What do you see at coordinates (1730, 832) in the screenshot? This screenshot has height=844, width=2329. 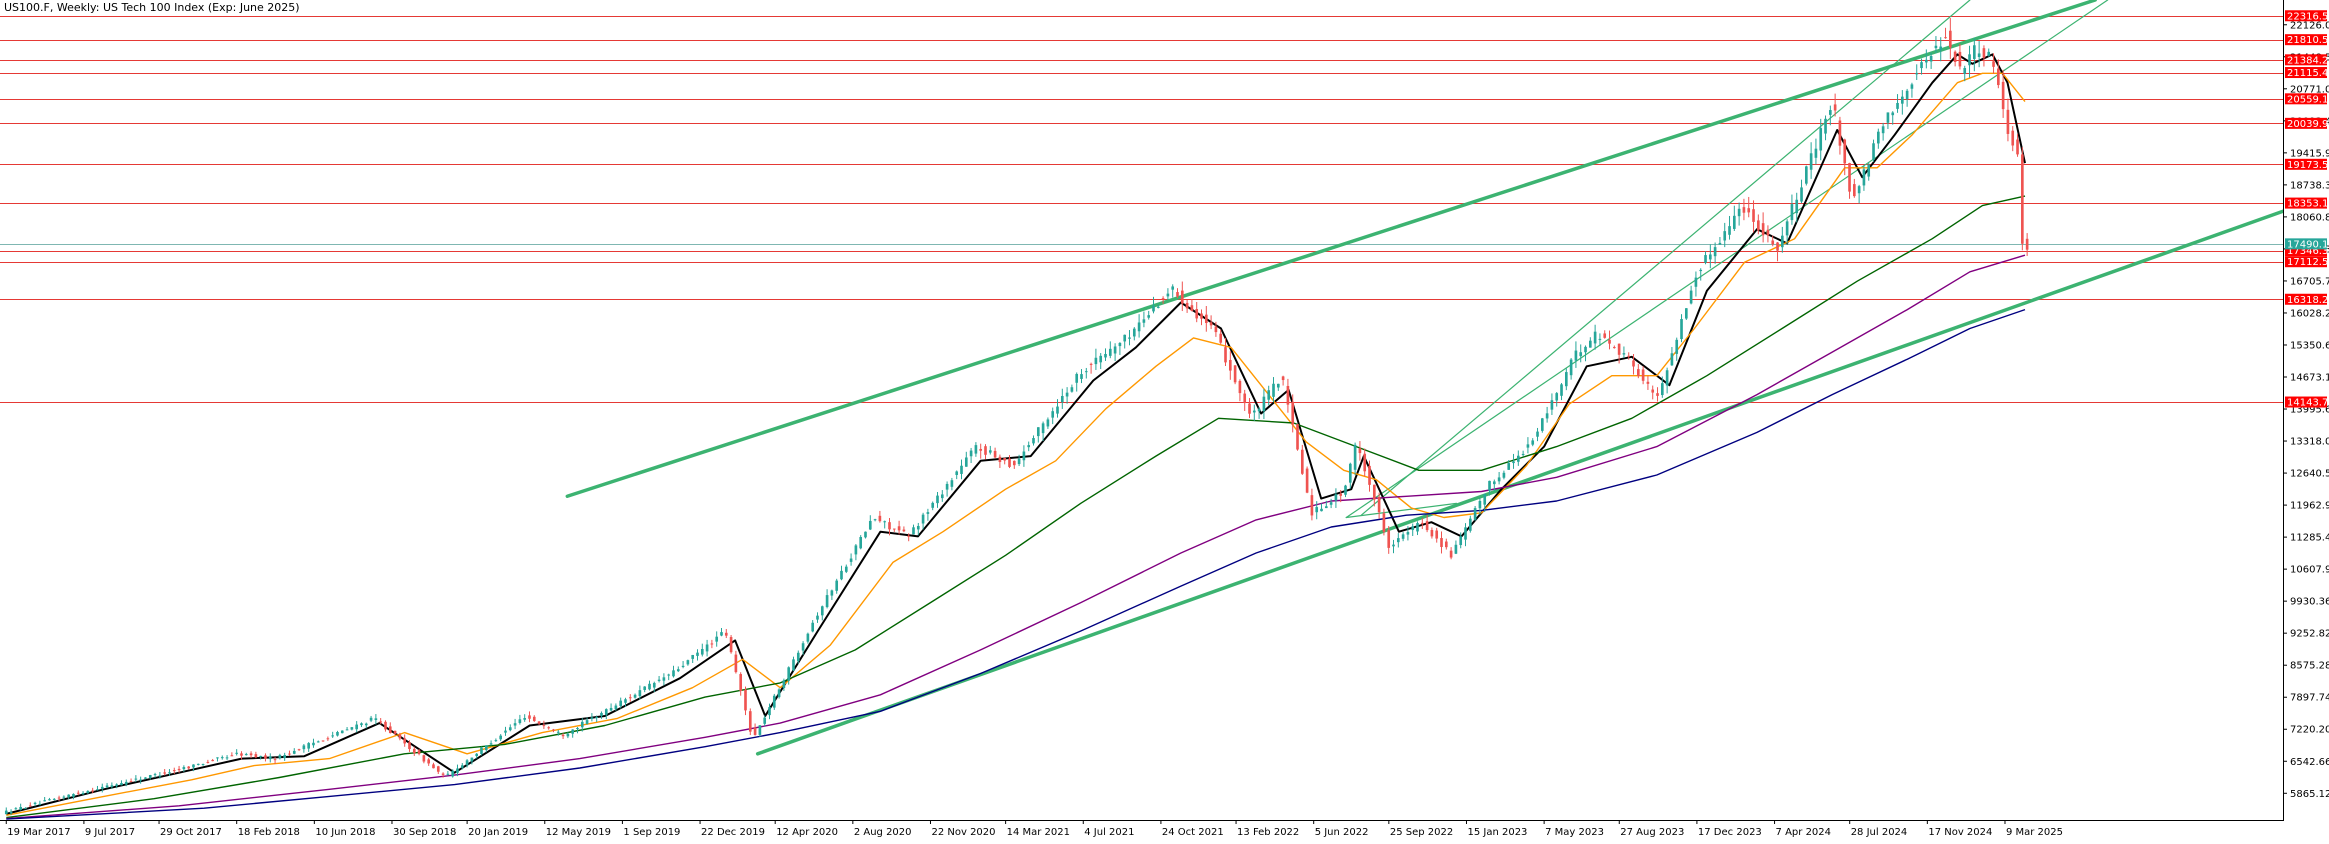 I see `time-tick-label: 17 Dec 2023` at bounding box center [1730, 832].